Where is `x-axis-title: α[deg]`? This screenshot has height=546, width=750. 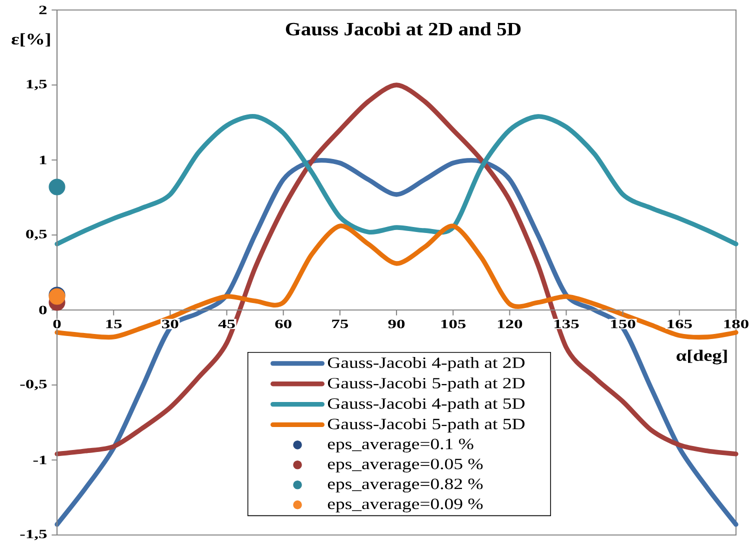
x-axis-title: α[deg] is located at coordinates (701, 357).